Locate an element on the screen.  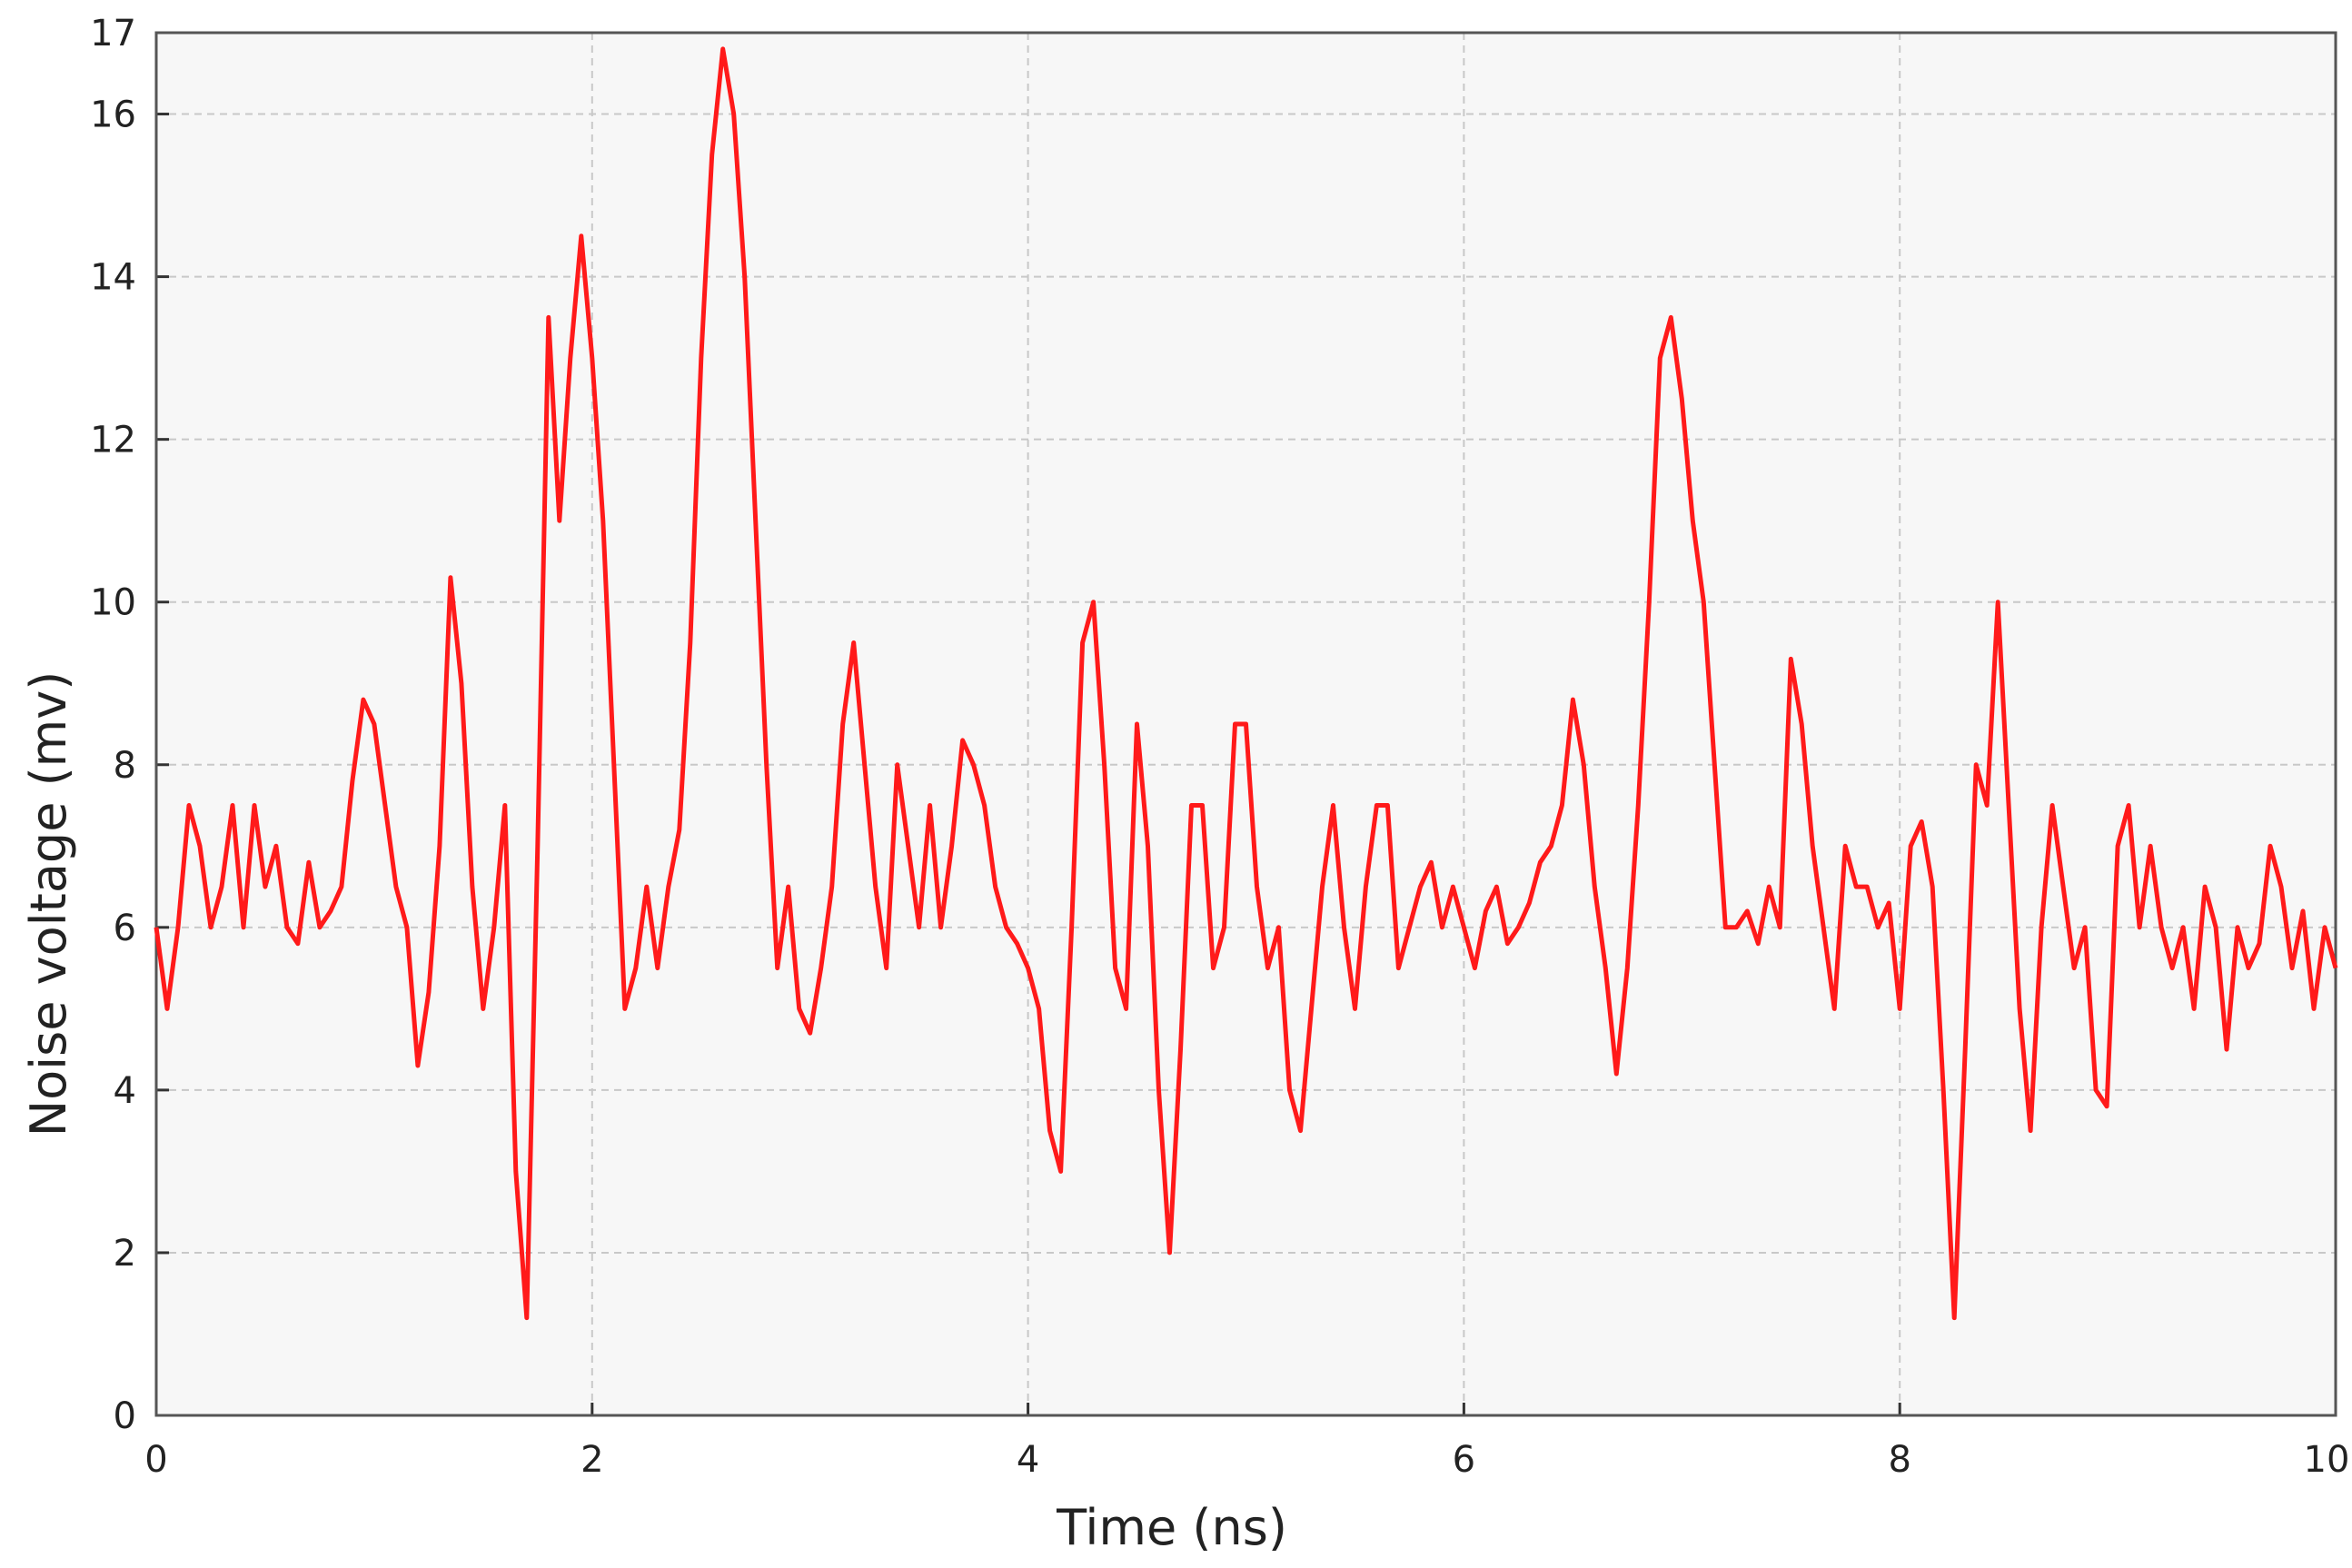
y-tick-label: 4 is located at coordinates (125, 1091).